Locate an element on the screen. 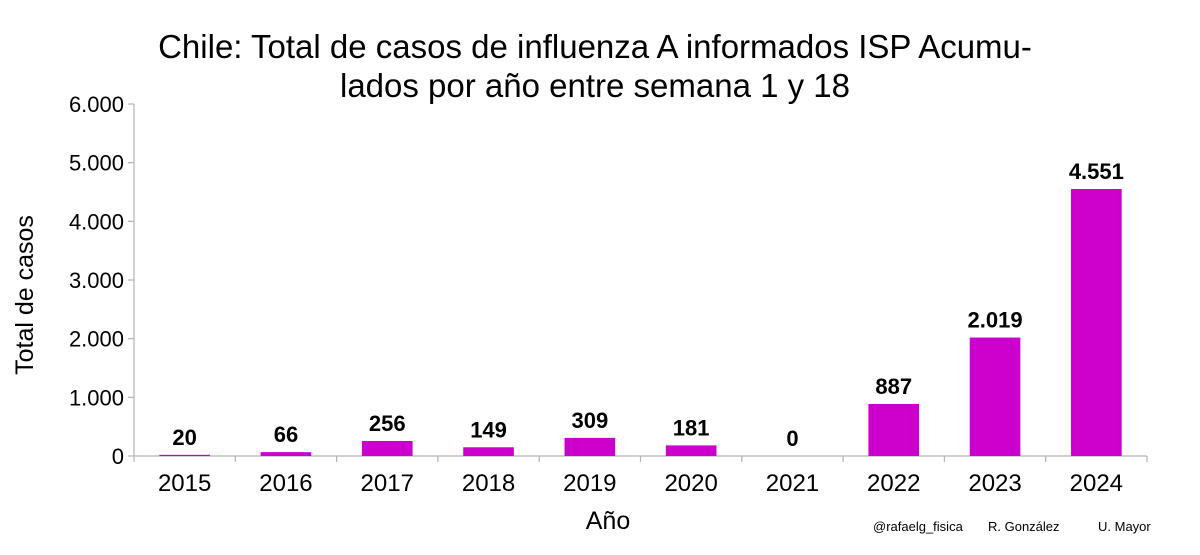 This screenshot has width=1200, height=555. x-tick-label: 2017 is located at coordinates (387, 483).